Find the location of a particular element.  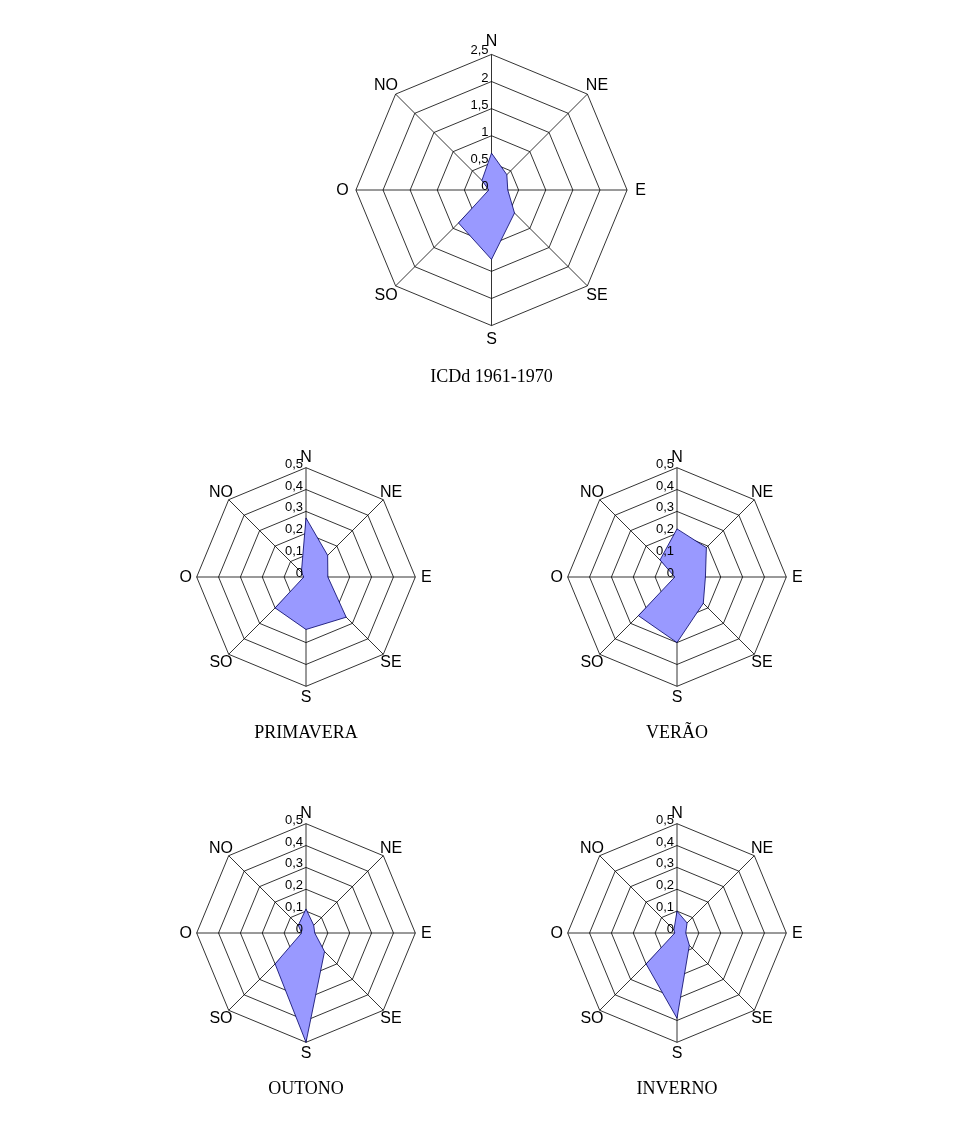

text: ICDd 1961-1970 is located at coordinates (491, 376).